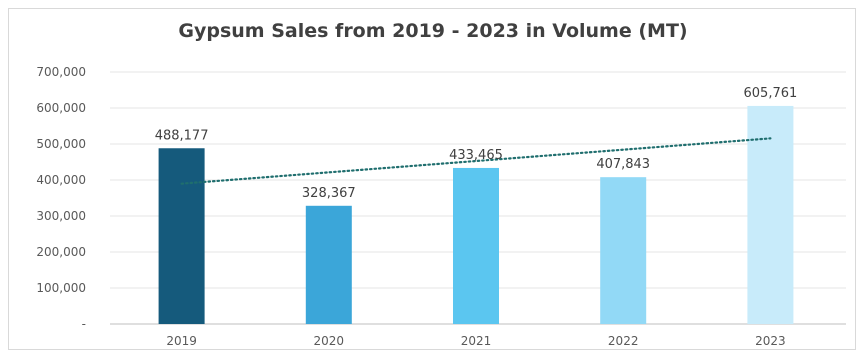 The height and width of the screenshot is (356, 866). Describe the element at coordinates (476, 245) in the screenshot. I see `bar-2021` at that location.